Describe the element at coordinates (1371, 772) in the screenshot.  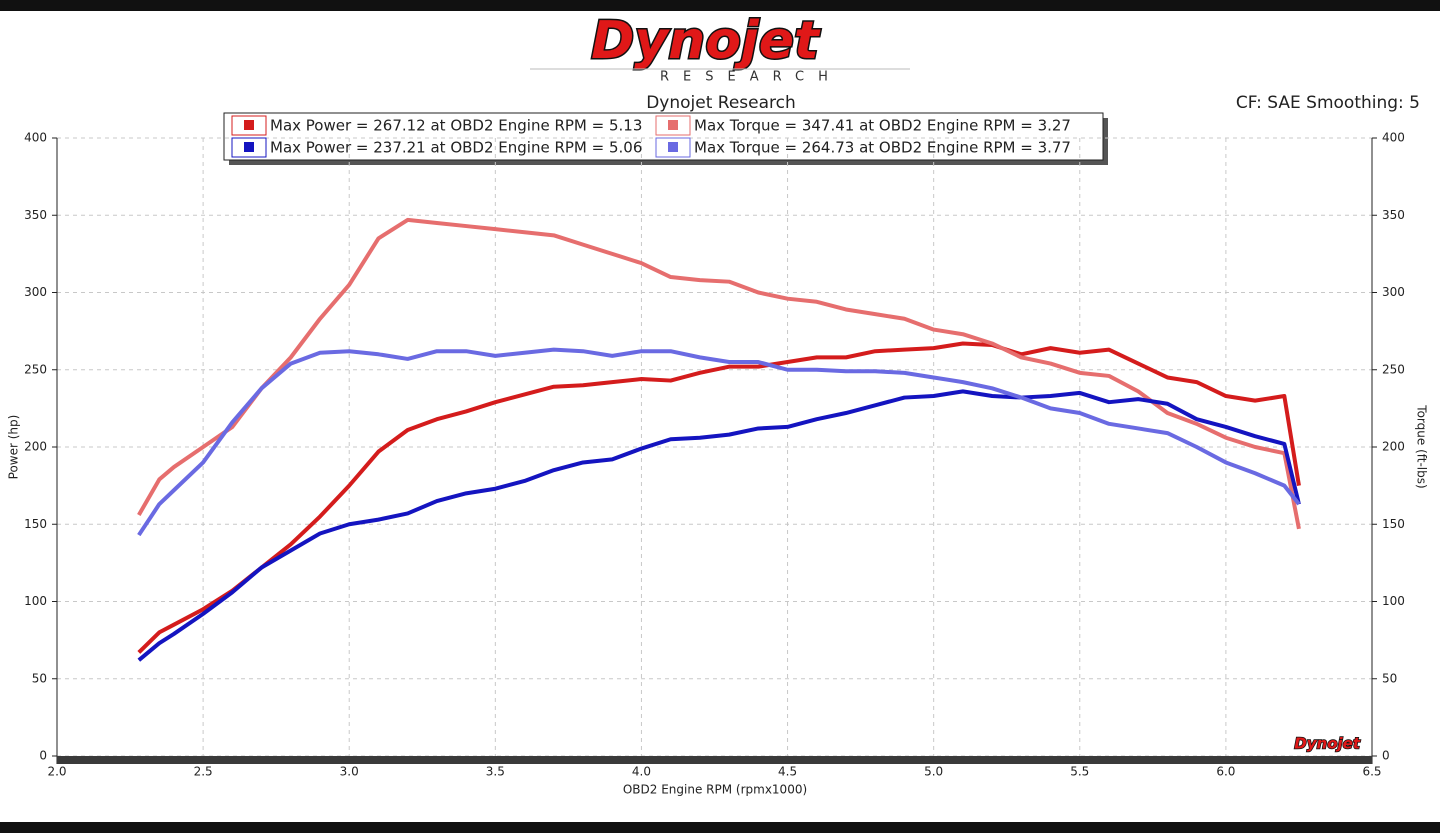
I see `x-tick-label: 6.5` at that location.